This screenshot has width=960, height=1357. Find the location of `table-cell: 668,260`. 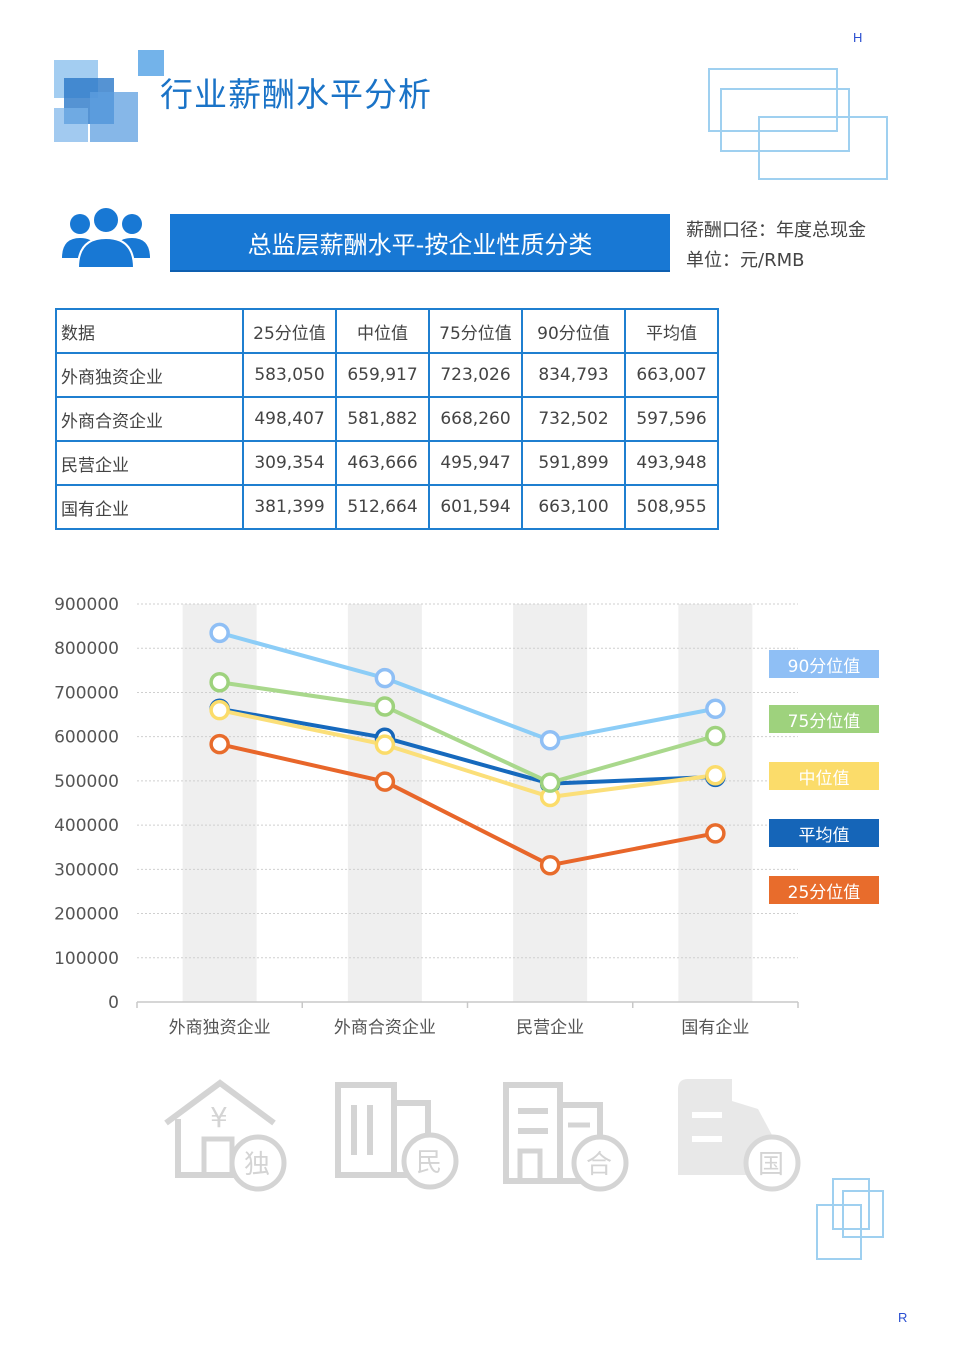

table-cell: 668,260 is located at coordinates (475, 419).